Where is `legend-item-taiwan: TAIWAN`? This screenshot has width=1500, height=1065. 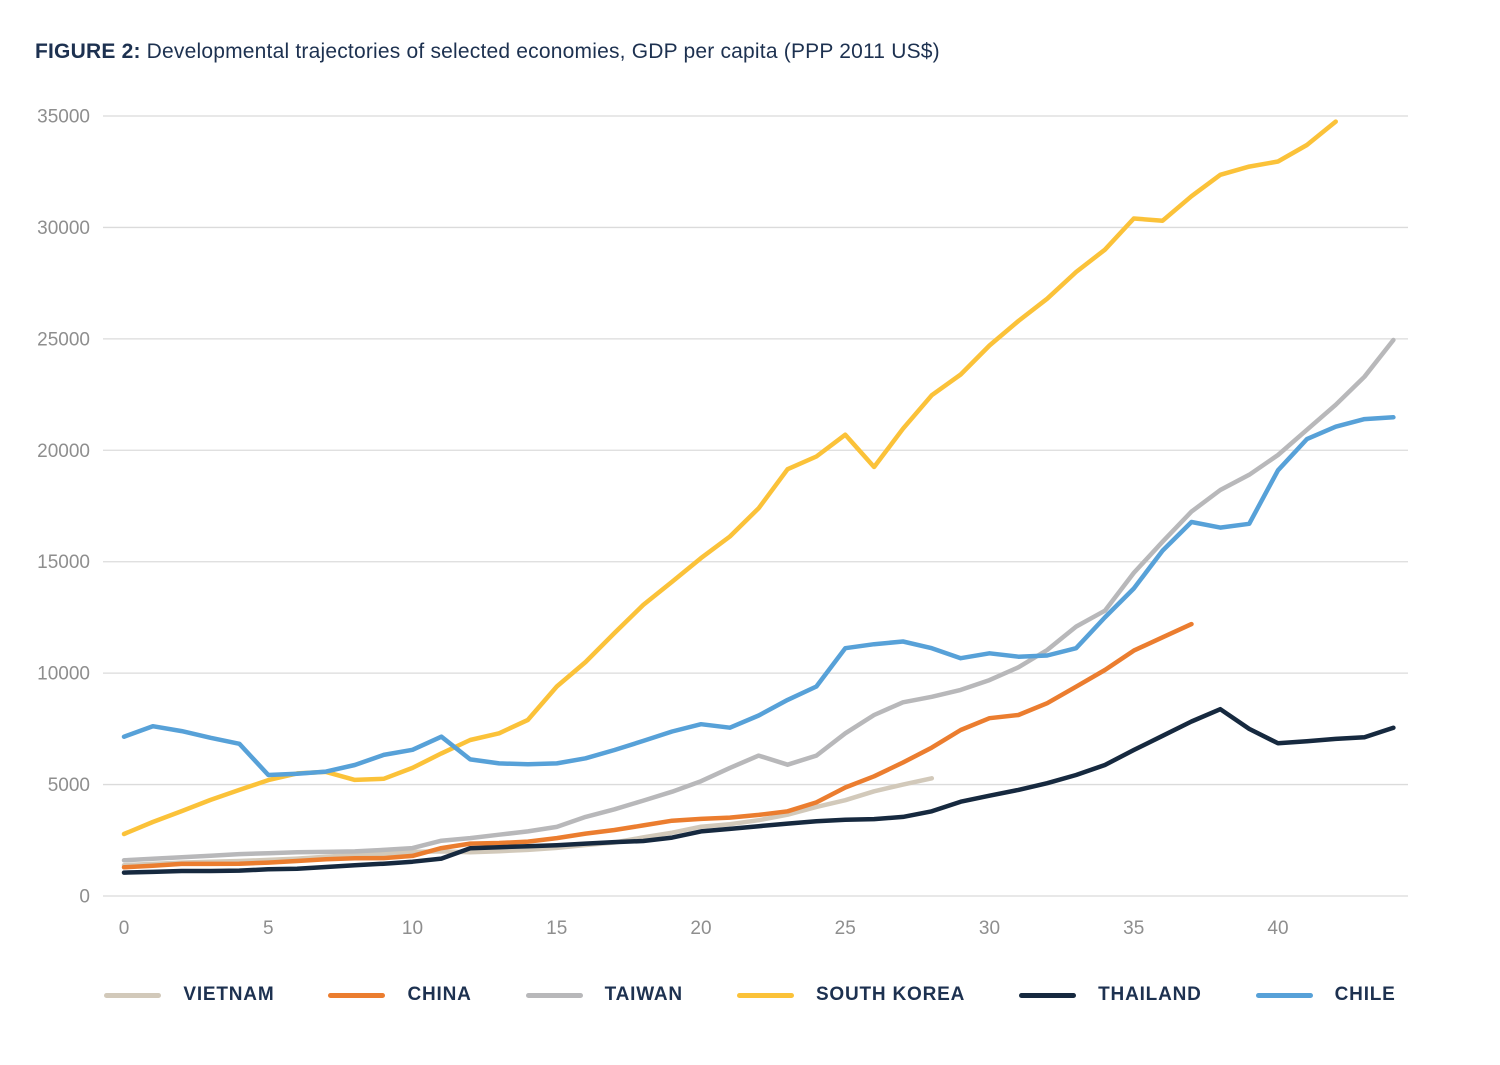
legend-item-taiwan: TAIWAN is located at coordinates (604, 995).